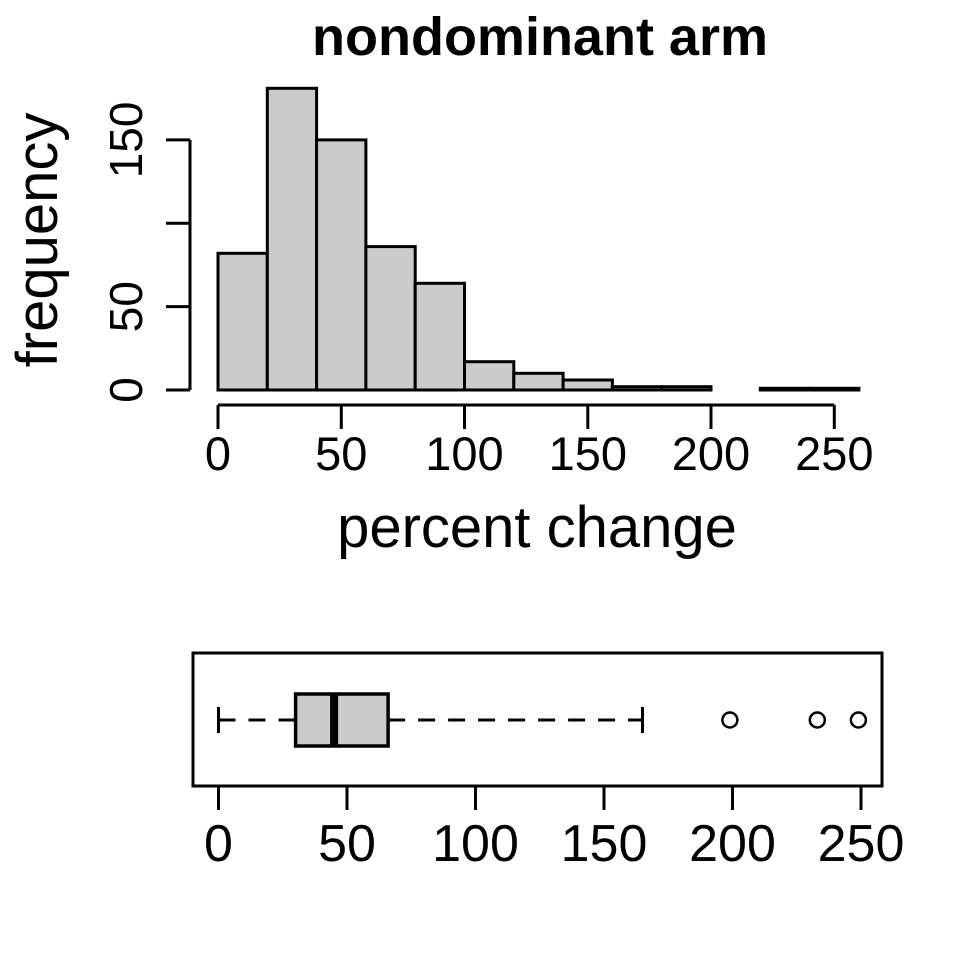 This screenshot has height=960, width=960. Describe the element at coordinates (126, 306) in the screenshot. I see `y-tick-label: 50` at that location.